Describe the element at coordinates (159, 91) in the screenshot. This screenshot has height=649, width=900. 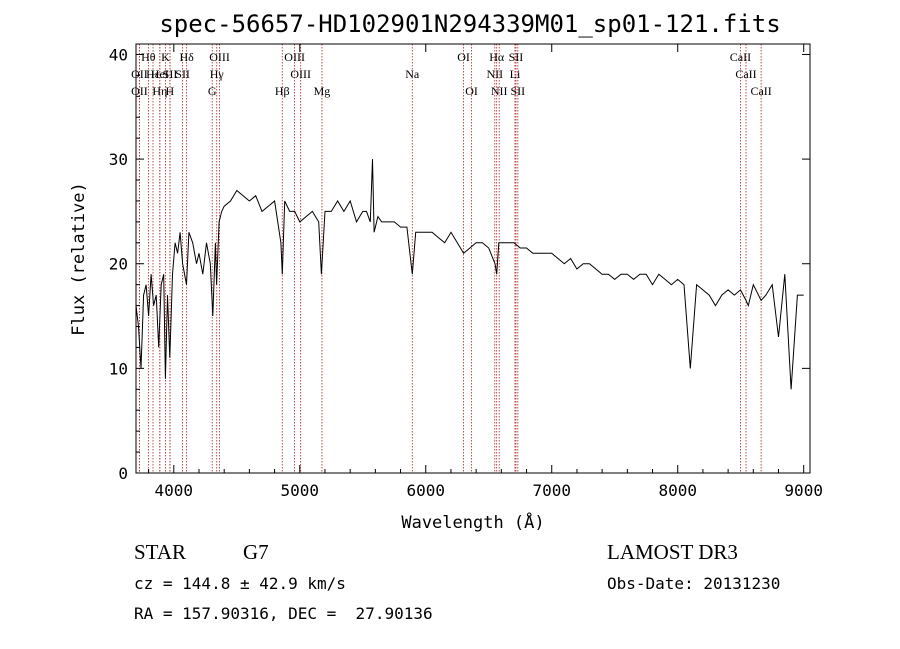
I see `line-label: Hη` at that location.